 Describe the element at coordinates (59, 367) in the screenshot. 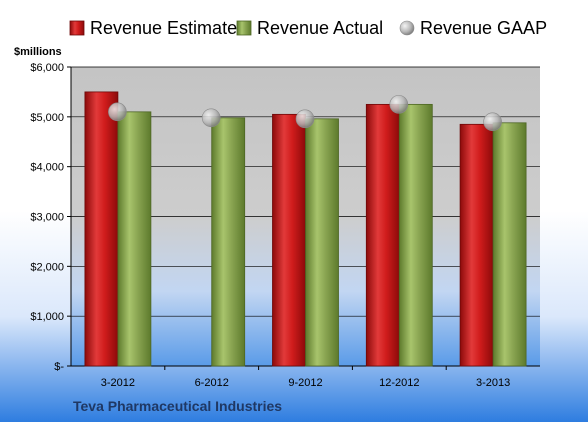

I see `y-tick-label: $-` at that location.